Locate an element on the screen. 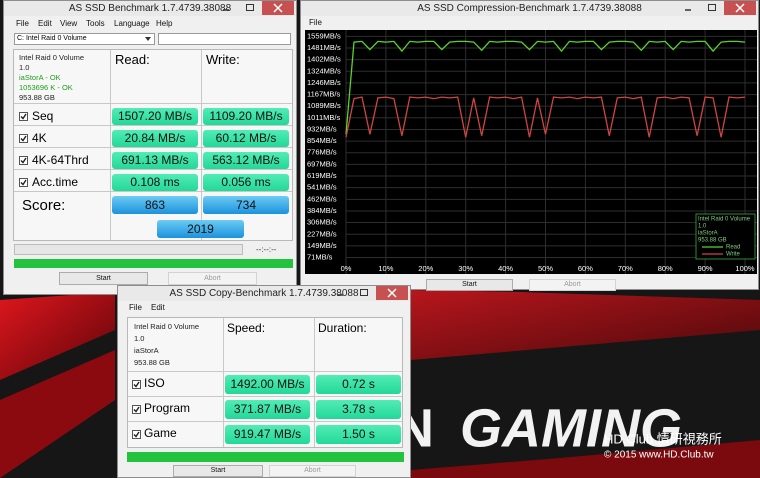 This screenshot has width=760, height=478. value-box: 3.78 s is located at coordinates (358, 409).